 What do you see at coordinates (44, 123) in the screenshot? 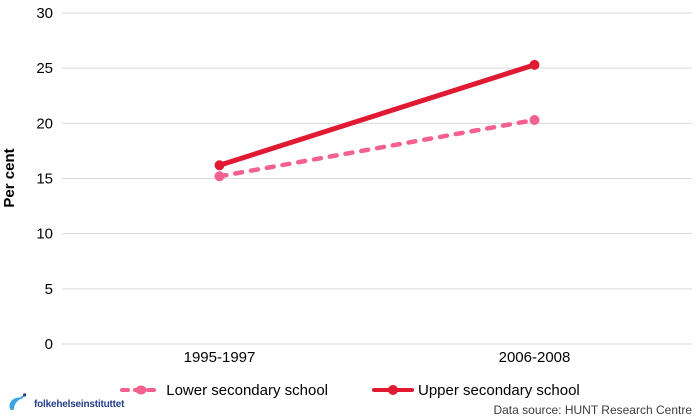
I see `y-tick-label: 20` at bounding box center [44, 123].